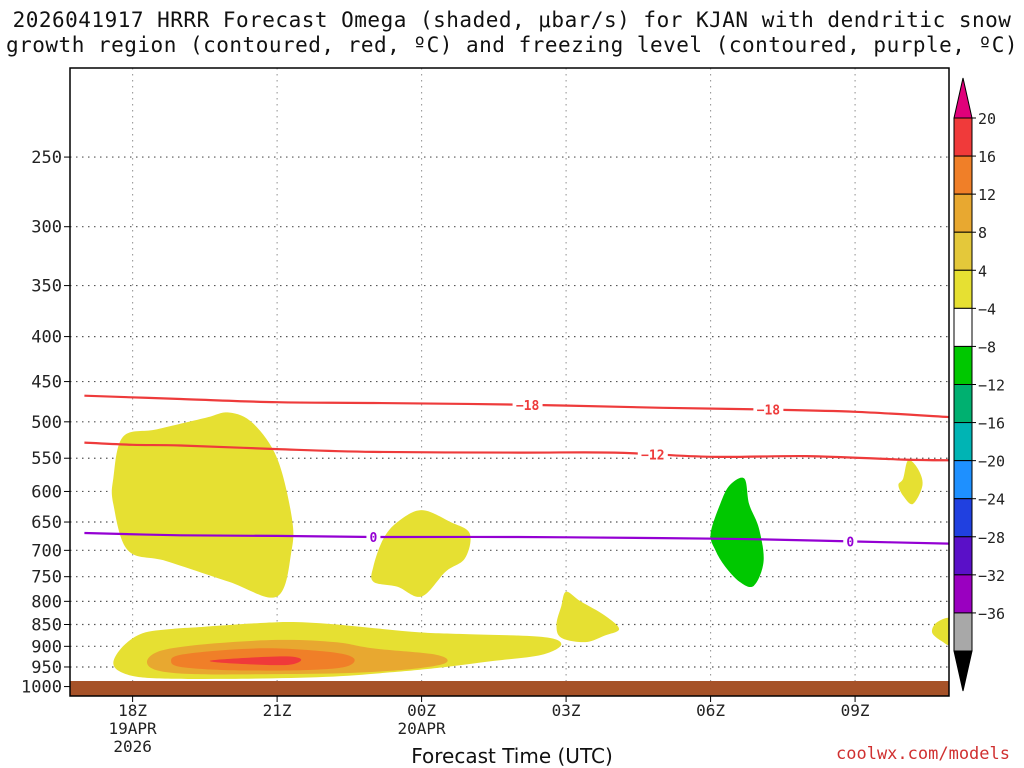 The width and height of the screenshot is (1024, 768). Describe the element at coordinates (46, 459) in the screenshot. I see `y-tick-label-550: 550` at that location.